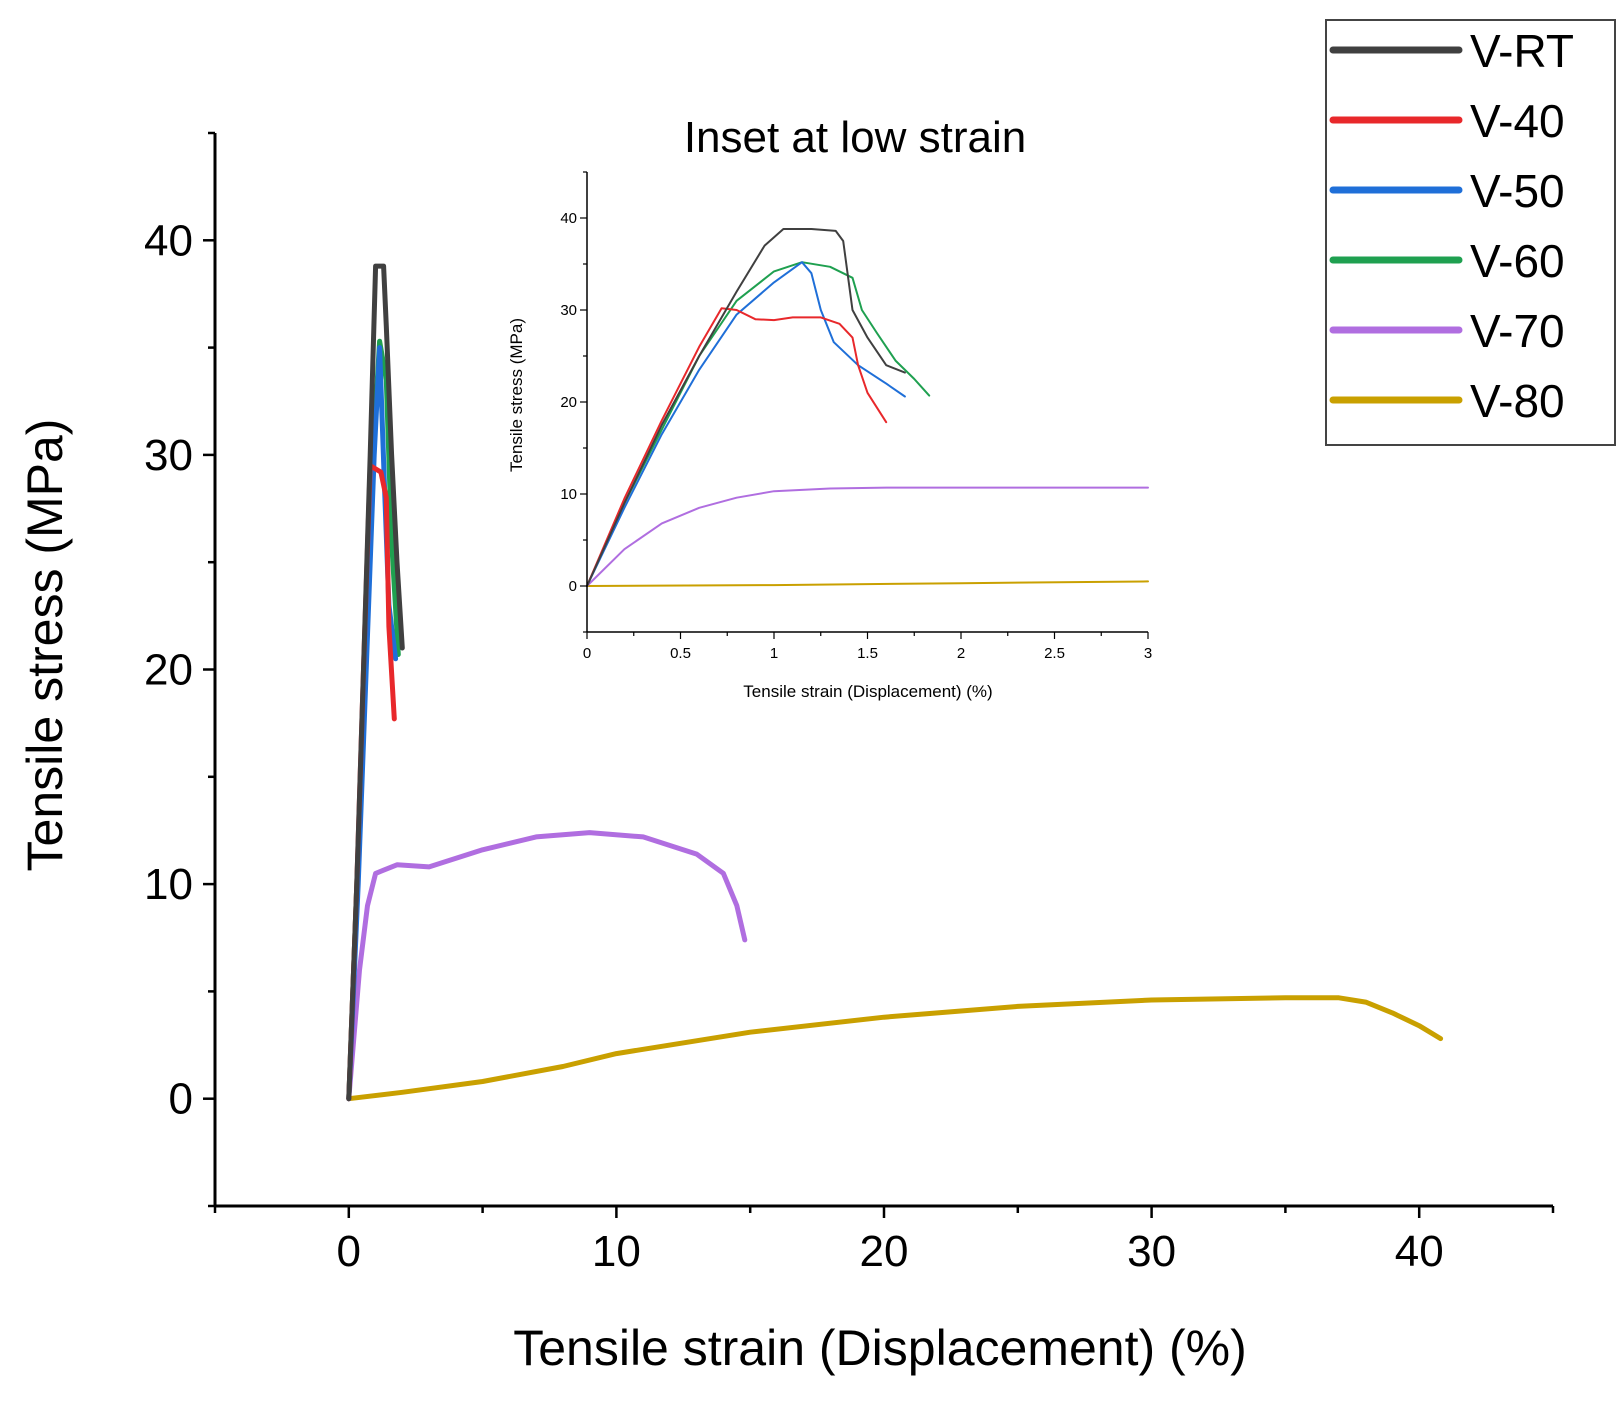 This screenshot has width=1623, height=1405. I want to click on legend: V-RT V-40 V-50 V-60 V-70 V-80, so click(1470, 232).